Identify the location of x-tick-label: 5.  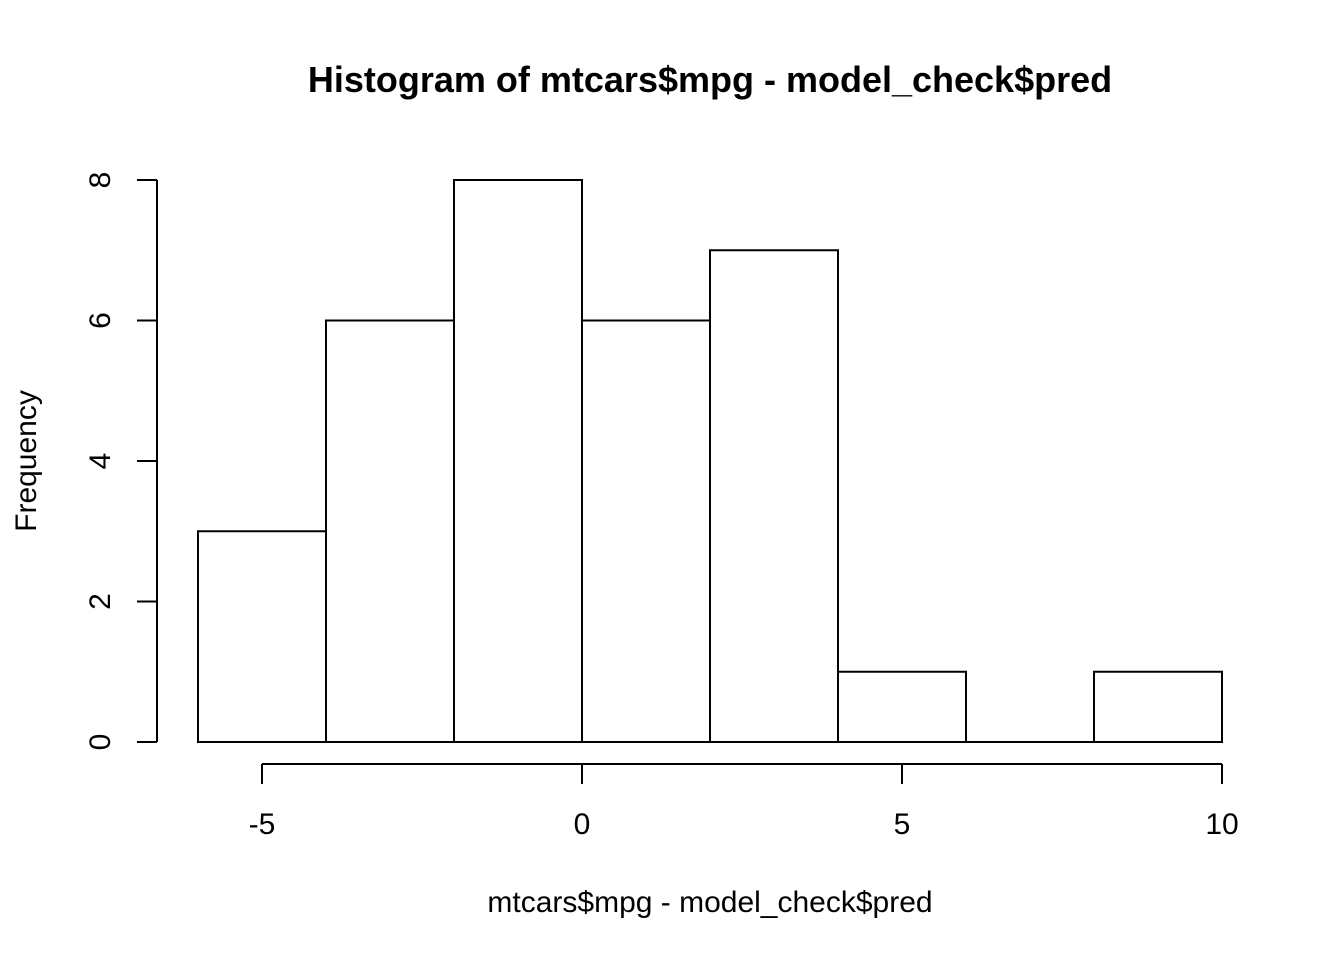
(902, 824).